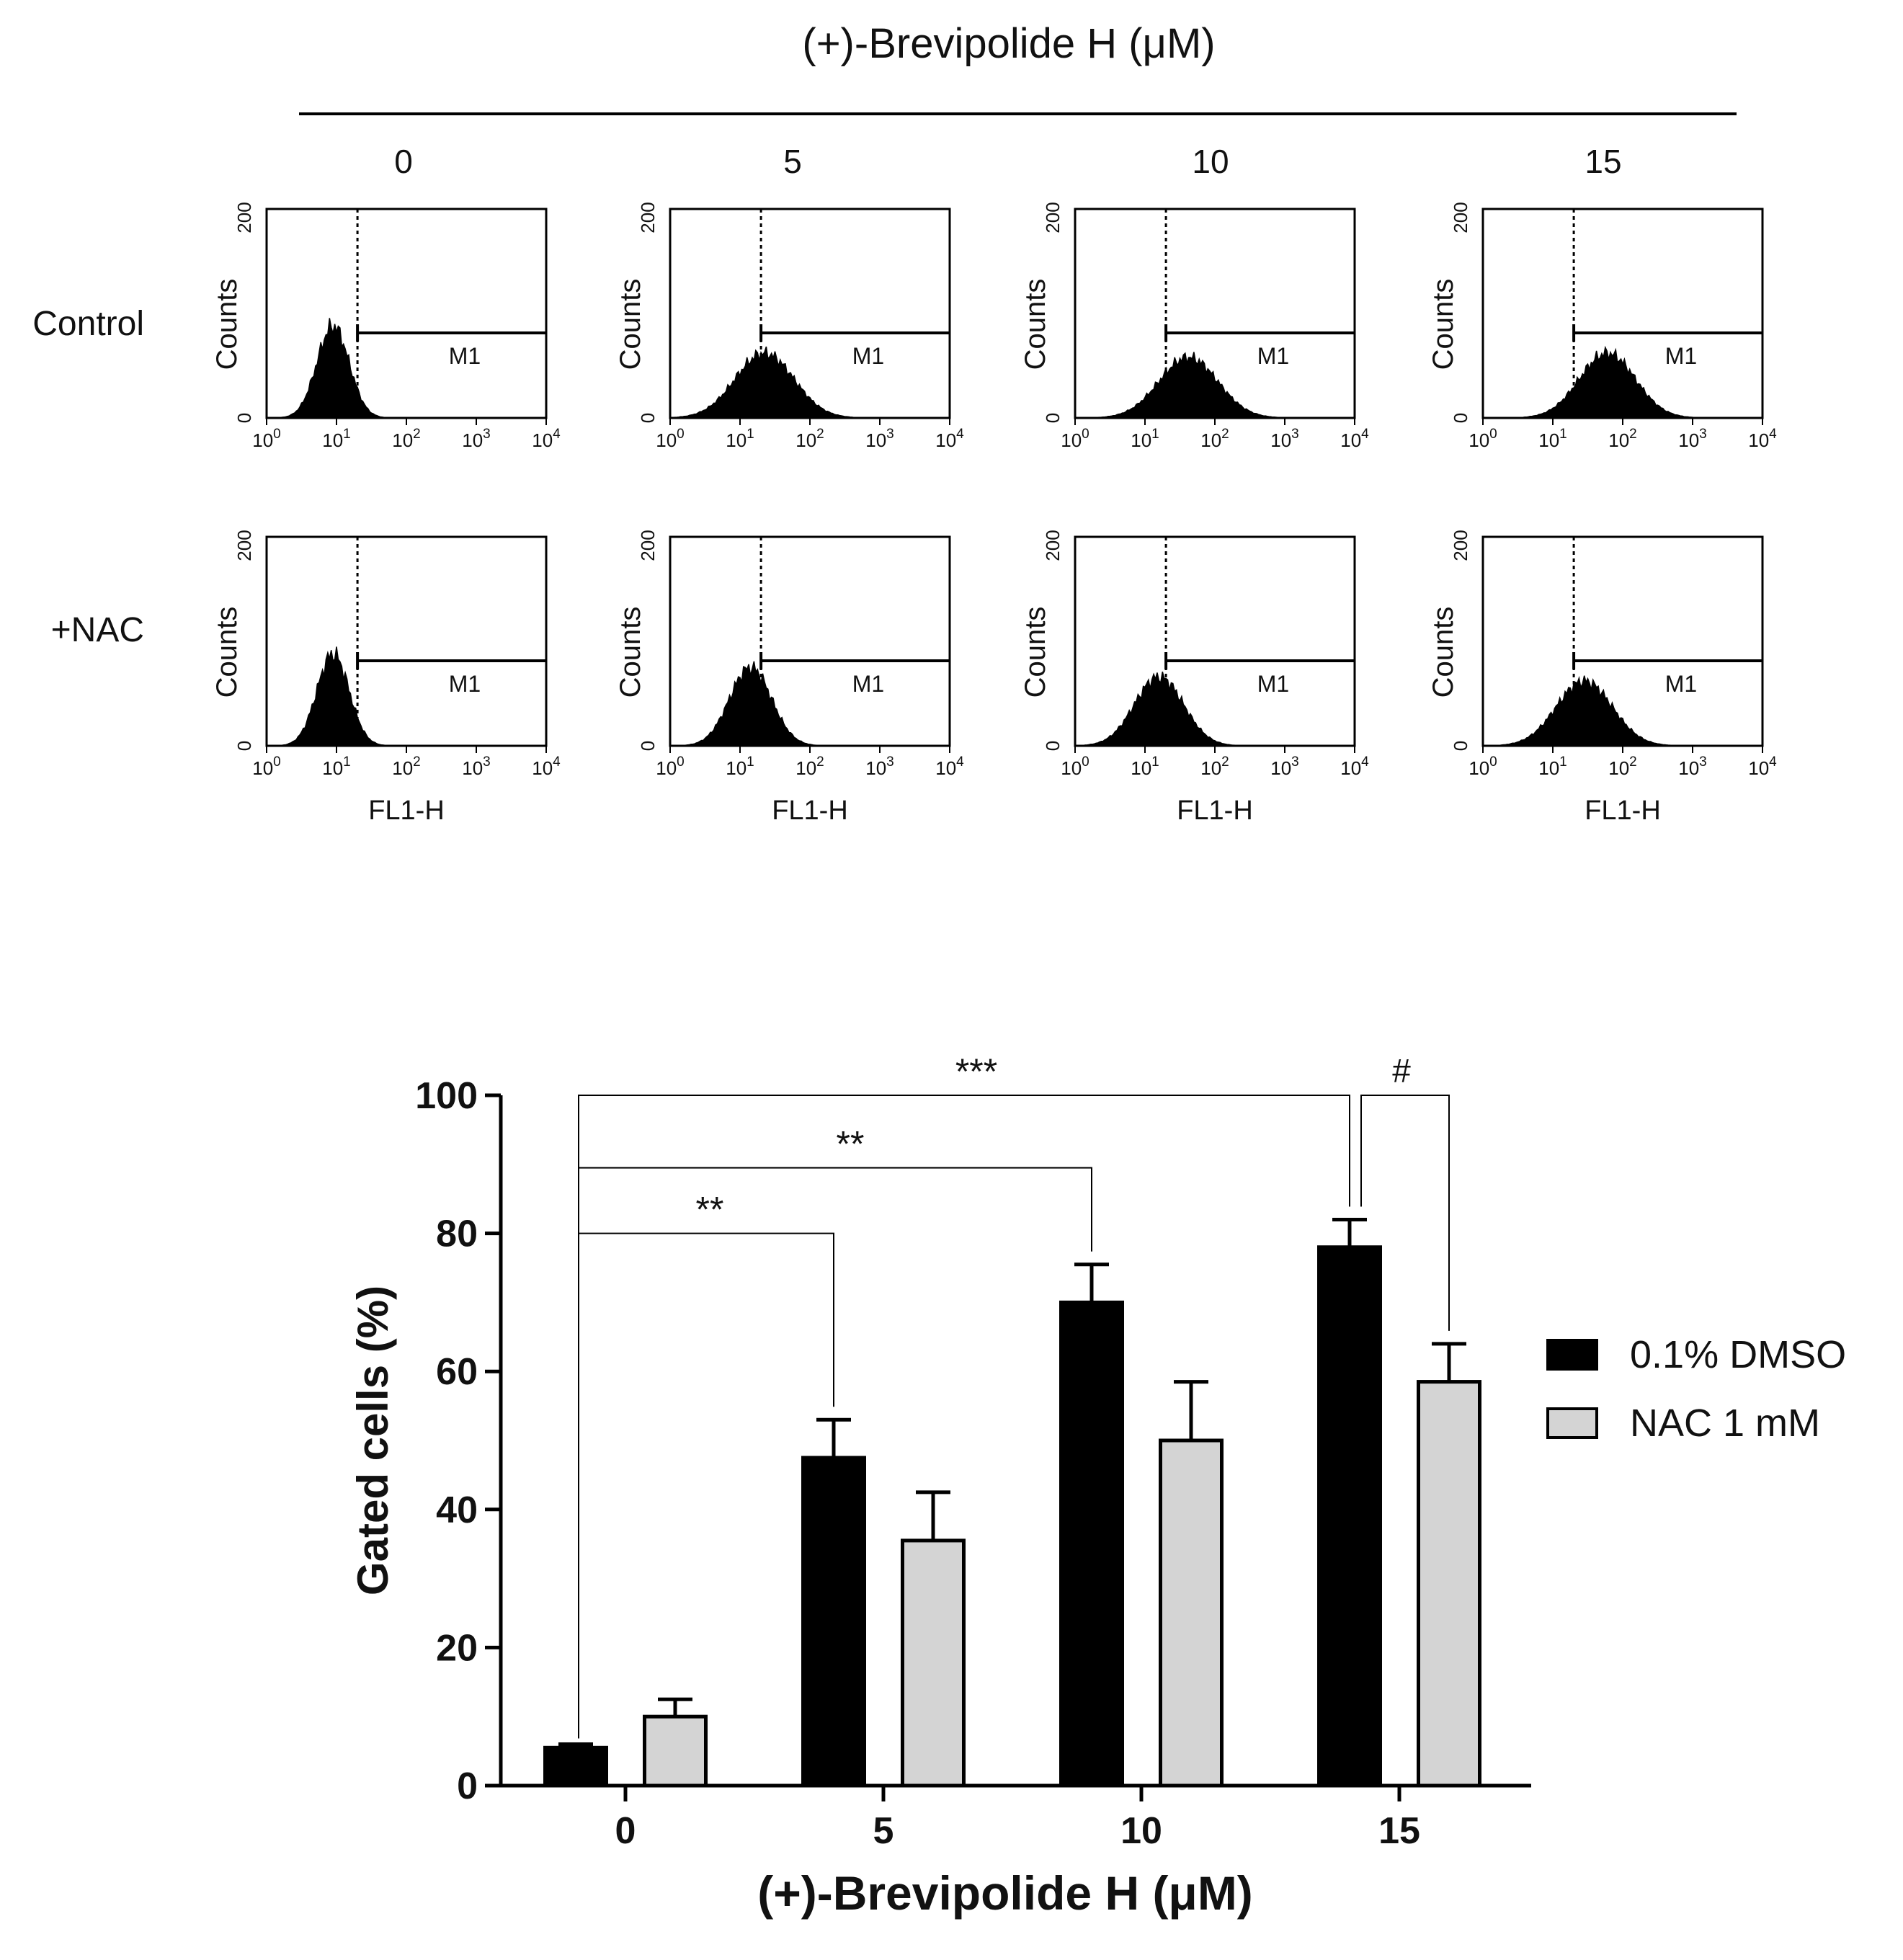 This screenshot has width=1903, height=1960. Describe the element at coordinates (1401, 1071) in the screenshot. I see `significance-label-hash: #` at that location.